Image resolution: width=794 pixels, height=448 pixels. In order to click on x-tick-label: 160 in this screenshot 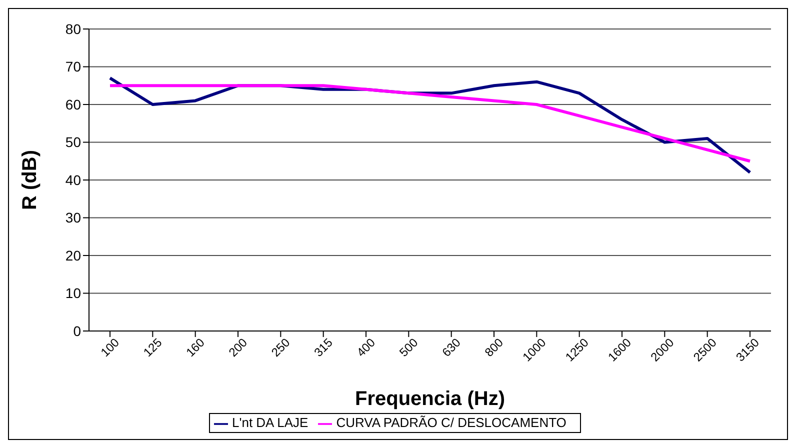, I will do `click(195, 347)`.